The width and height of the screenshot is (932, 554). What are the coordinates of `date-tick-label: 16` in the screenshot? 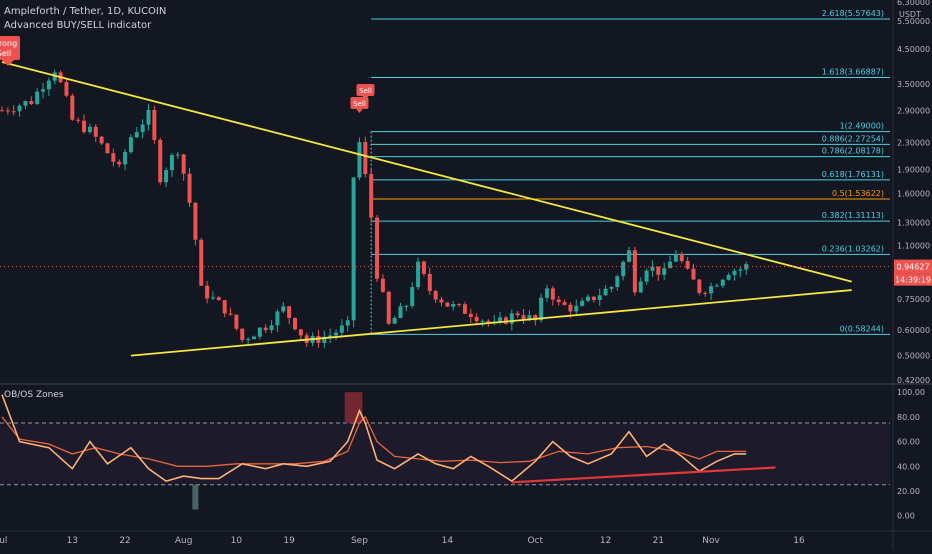 It's located at (799, 541).